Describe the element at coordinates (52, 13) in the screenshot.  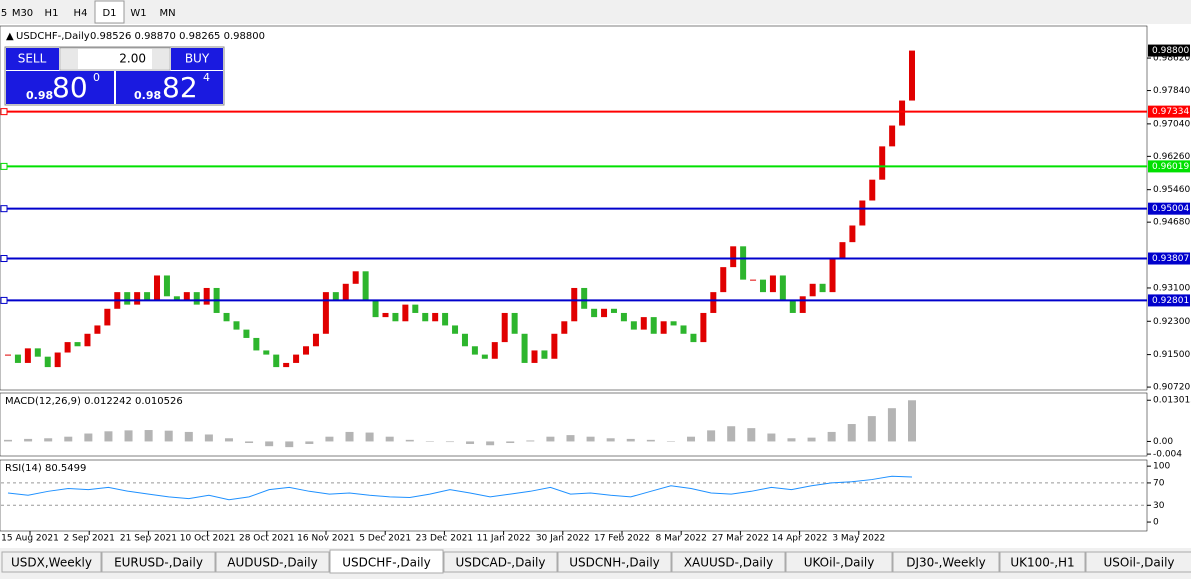
I see `timeframe-button: H1` at that location.